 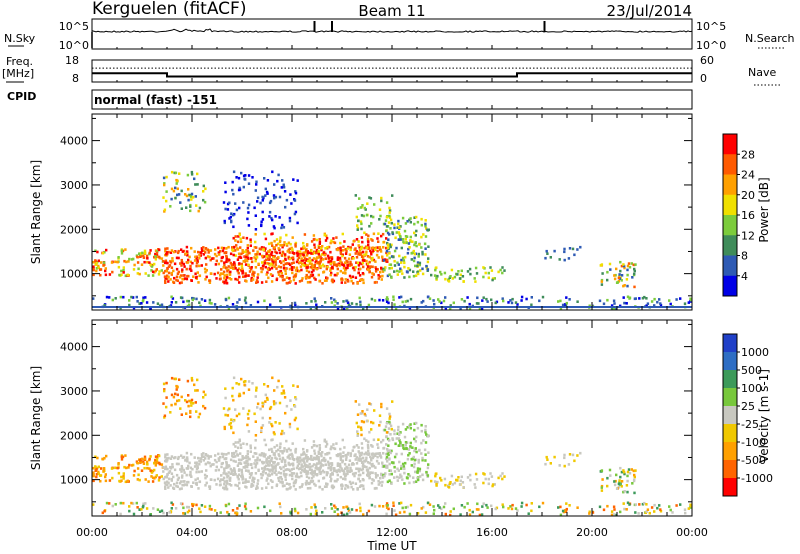 I want to click on noise-tick-top: 10^5, so click(x=74, y=26).